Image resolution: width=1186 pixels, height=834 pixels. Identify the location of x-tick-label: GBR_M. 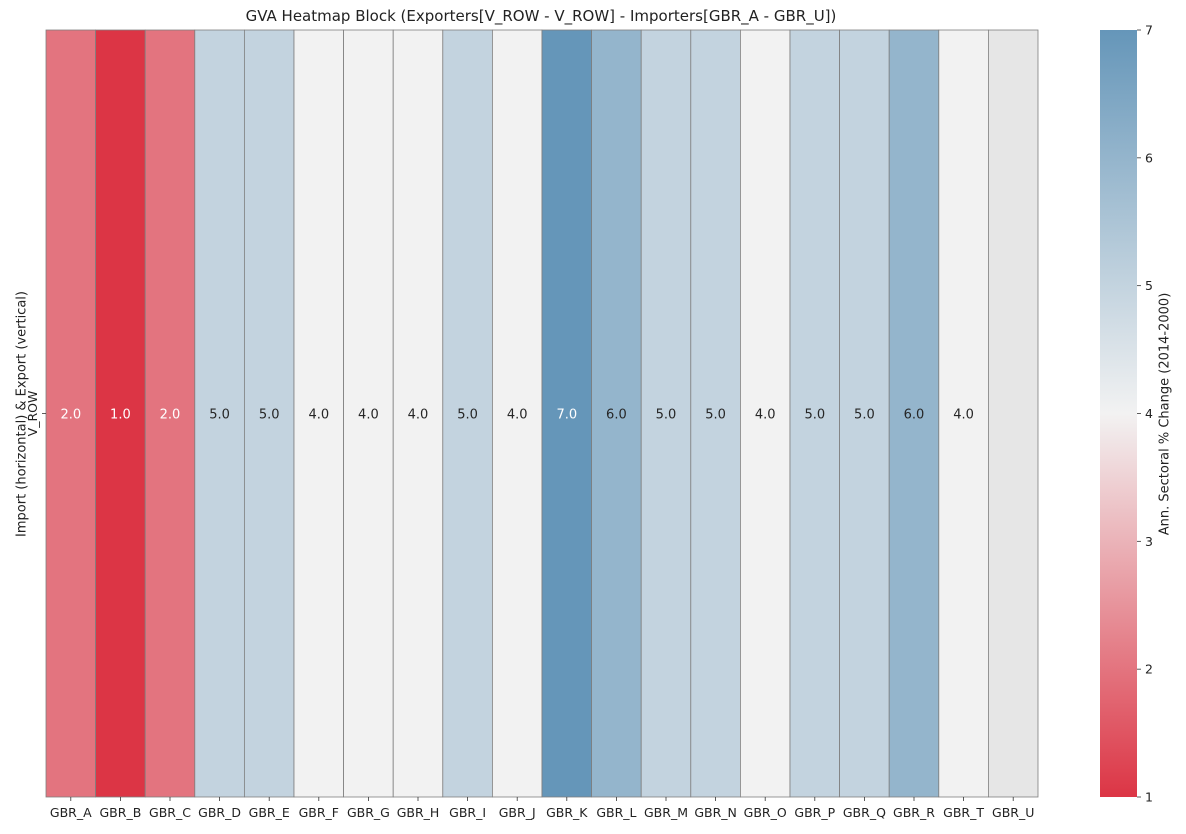
(666, 812).